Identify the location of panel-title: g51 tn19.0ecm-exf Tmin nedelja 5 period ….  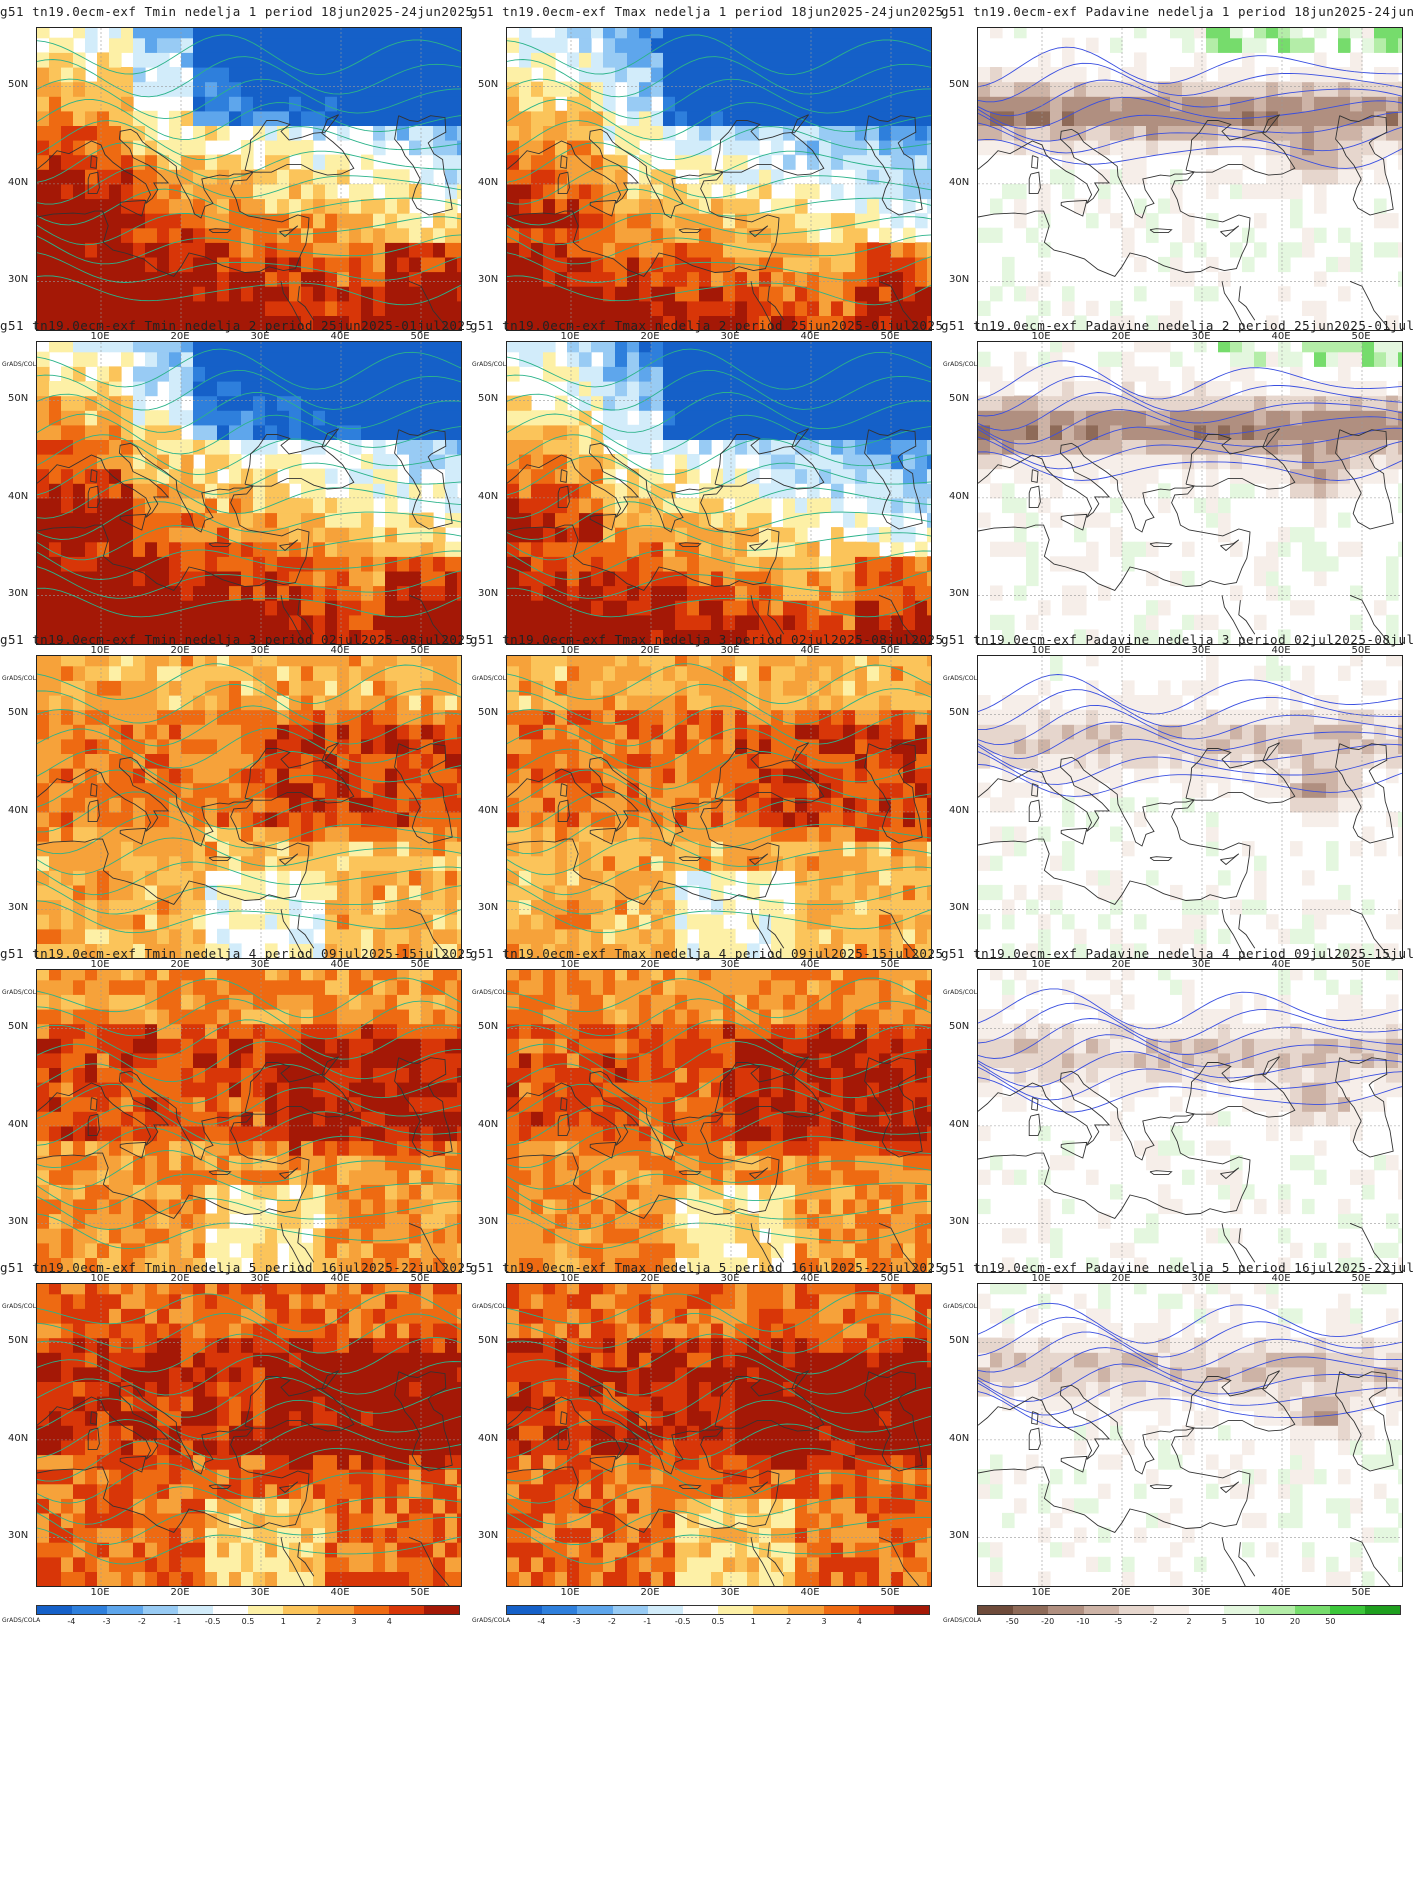
(237, 1267).